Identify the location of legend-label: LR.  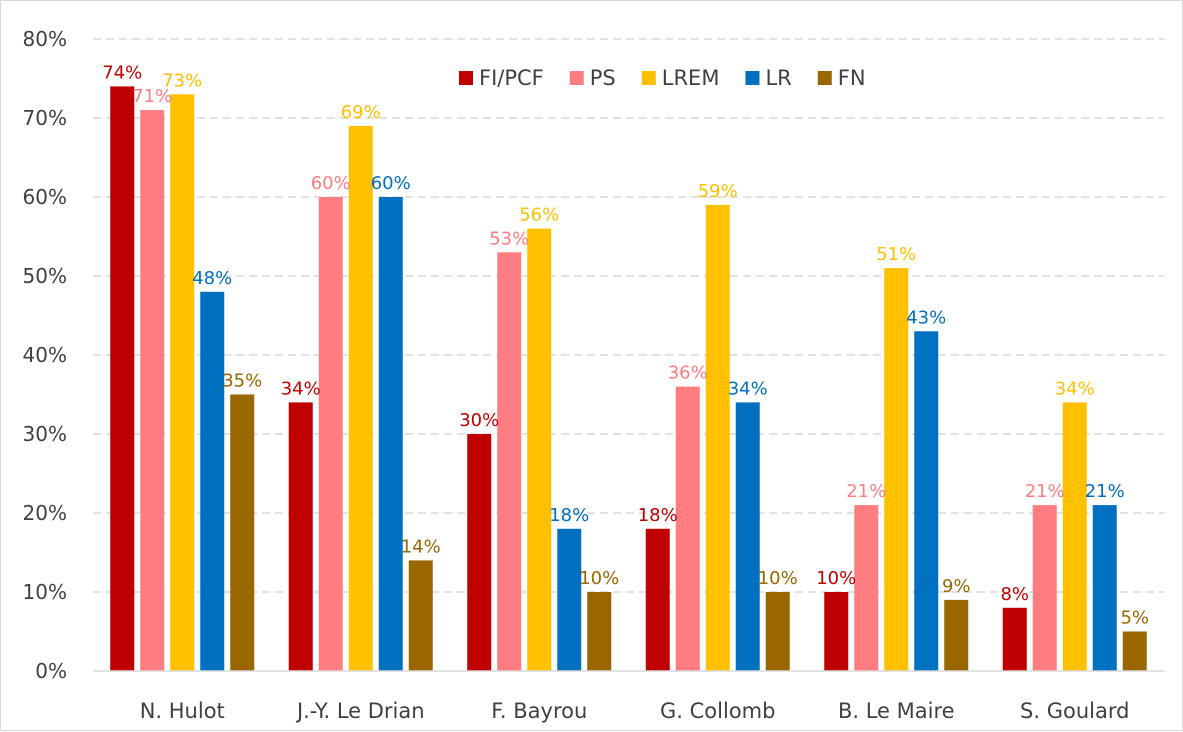
(778, 78).